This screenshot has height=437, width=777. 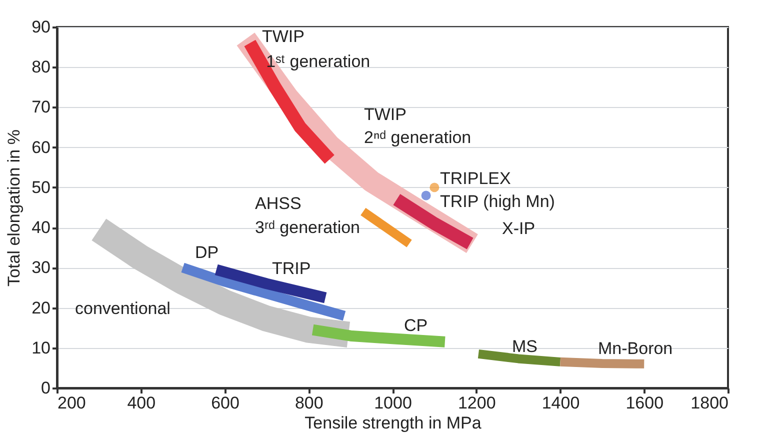 What do you see at coordinates (225, 403) in the screenshot?
I see `x-tick-label: 600` at bounding box center [225, 403].